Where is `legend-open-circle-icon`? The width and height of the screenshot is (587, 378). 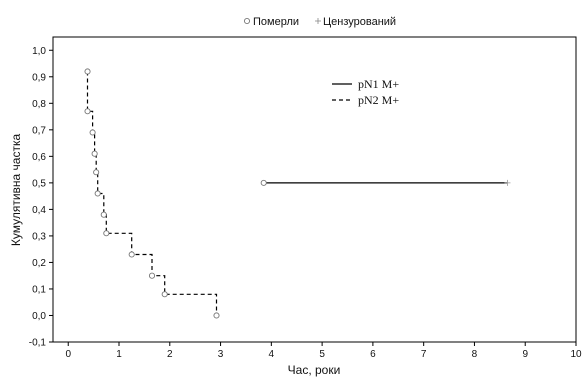
legend-open-circle-icon is located at coordinates (247, 21).